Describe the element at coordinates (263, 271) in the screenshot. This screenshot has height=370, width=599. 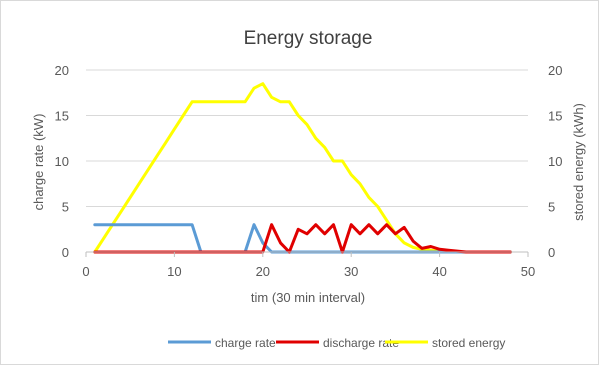
I see `x-tick-label: 20` at that location.